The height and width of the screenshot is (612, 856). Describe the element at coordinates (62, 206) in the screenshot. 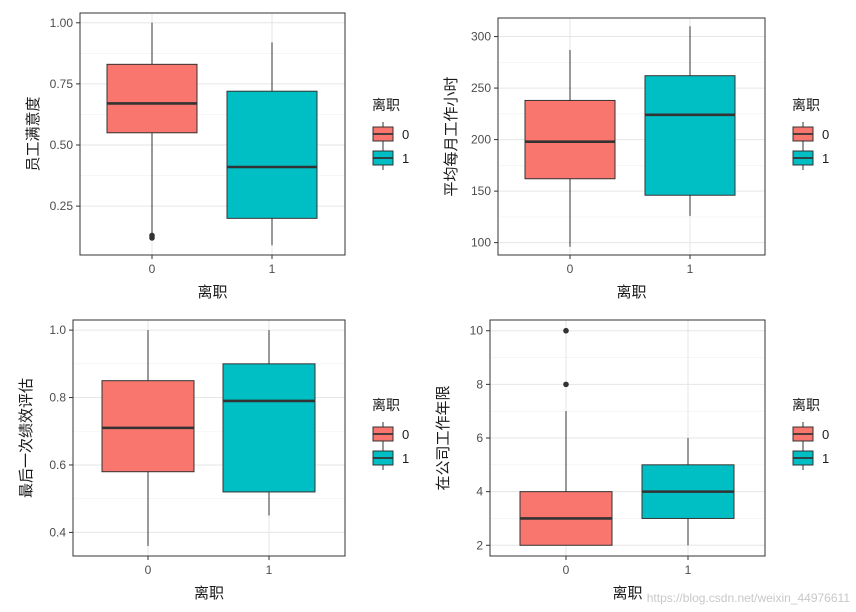

I see `y-tick-label: 0.25` at that location.